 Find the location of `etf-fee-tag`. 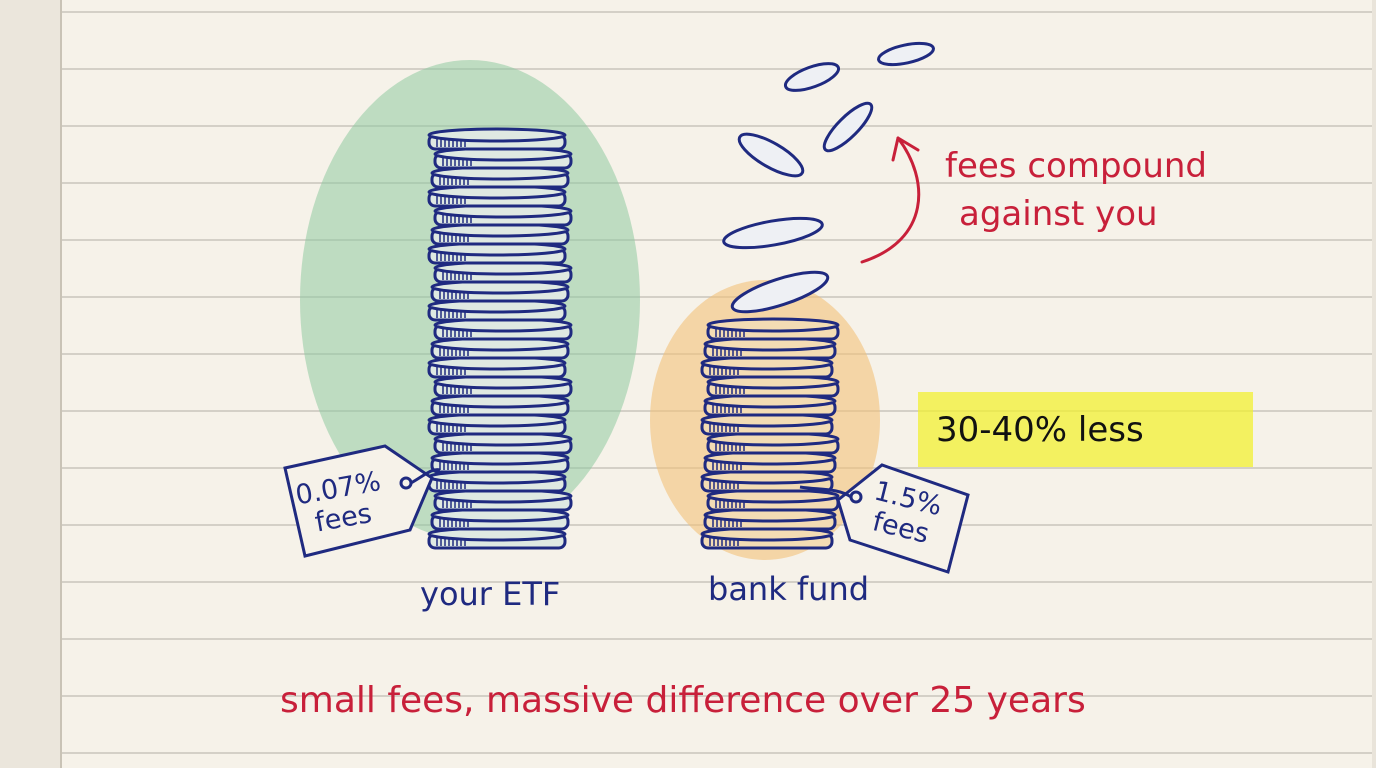

etf-fee-tag is located at coordinates (362, 501).